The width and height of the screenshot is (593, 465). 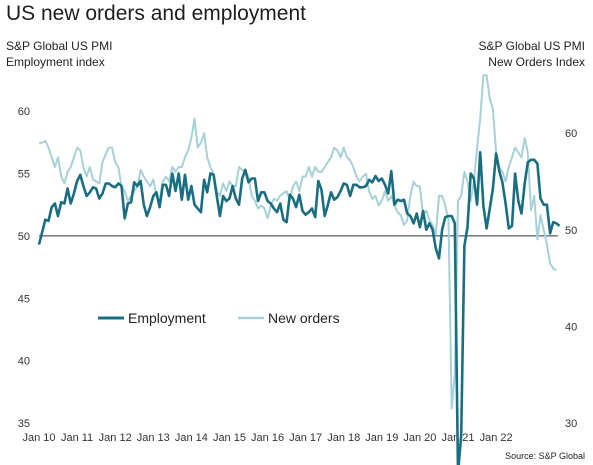 What do you see at coordinates (55, 62) in the screenshot?
I see `left-axis-title-line-2: Employment index` at bounding box center [55, 62].